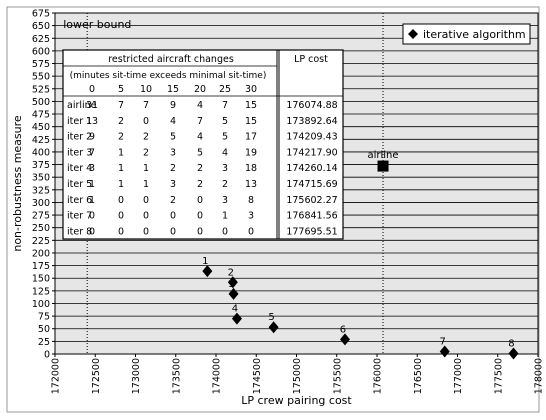 The image size is (546, 420). I want to click on y-tick-label: 275, so click(41, 216).